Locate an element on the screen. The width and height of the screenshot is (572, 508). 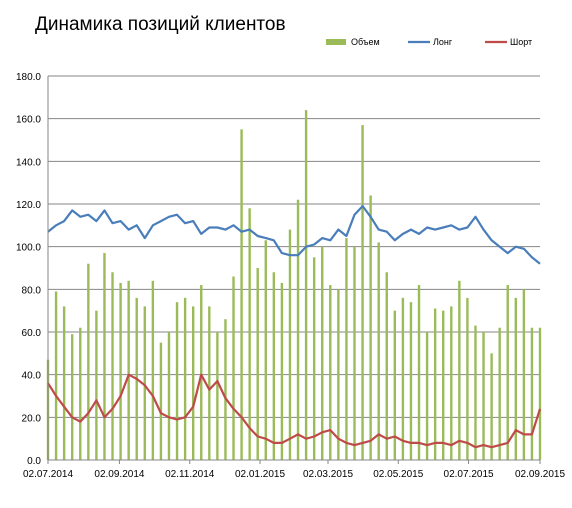
series-line-long is located at coordinates (294, 235).